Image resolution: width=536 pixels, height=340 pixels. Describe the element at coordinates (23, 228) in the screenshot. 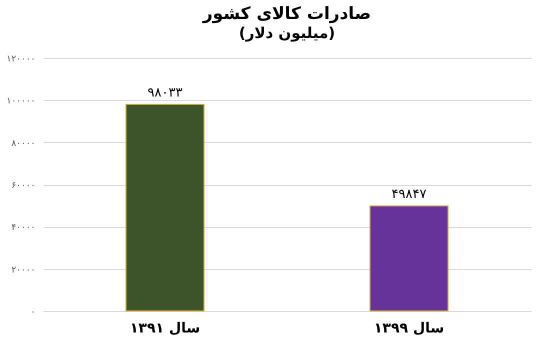

I see `y-tick-label: ۴۰۰۰۰` at that location.